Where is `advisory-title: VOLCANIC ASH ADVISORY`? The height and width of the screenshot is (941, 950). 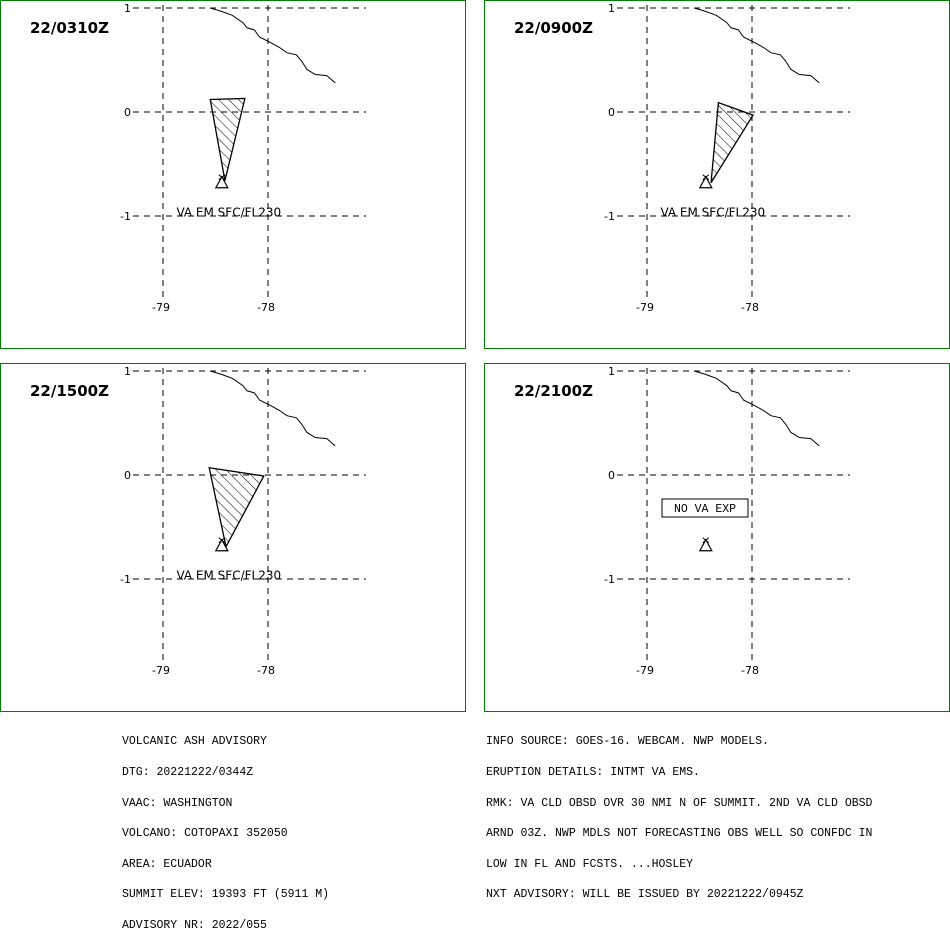
advisory-title: VOLCANIC ASH ADVISORY is located at coordinates (194, 742).